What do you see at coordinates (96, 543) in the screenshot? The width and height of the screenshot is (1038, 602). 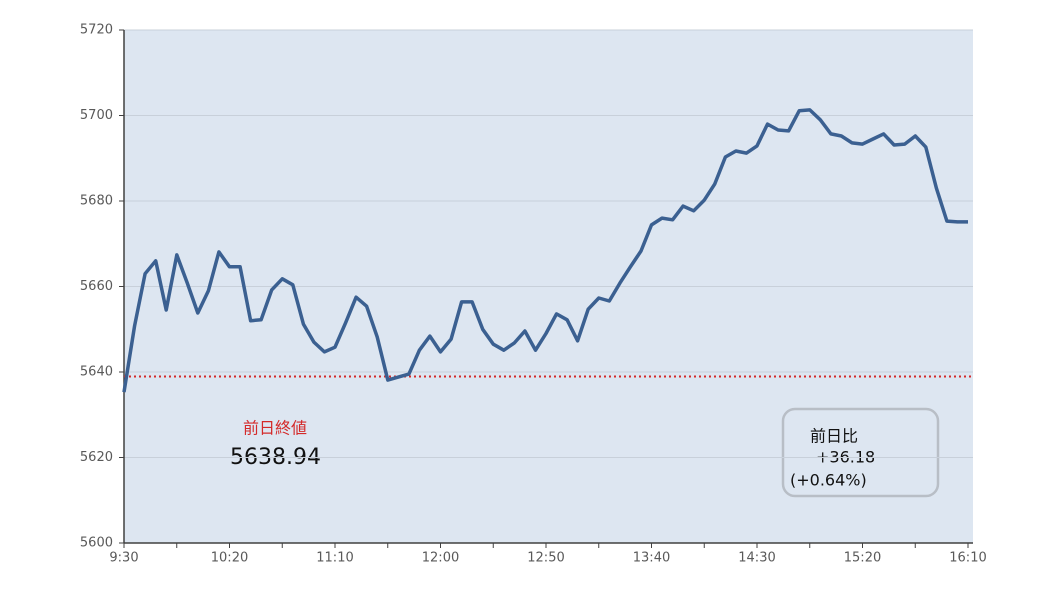 I see `y-tick-label: 5600` at bounding box center [96, 543].